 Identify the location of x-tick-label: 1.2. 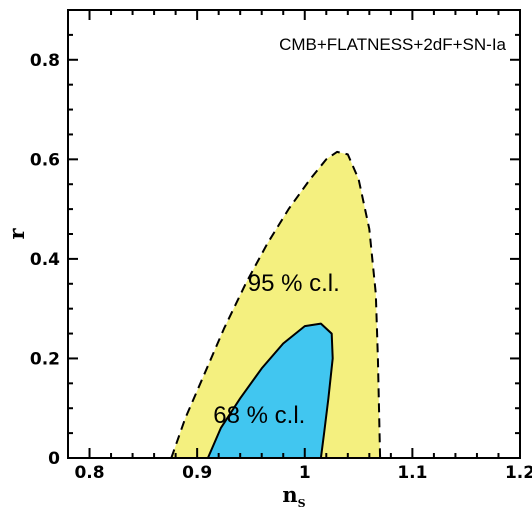
(518, 473).